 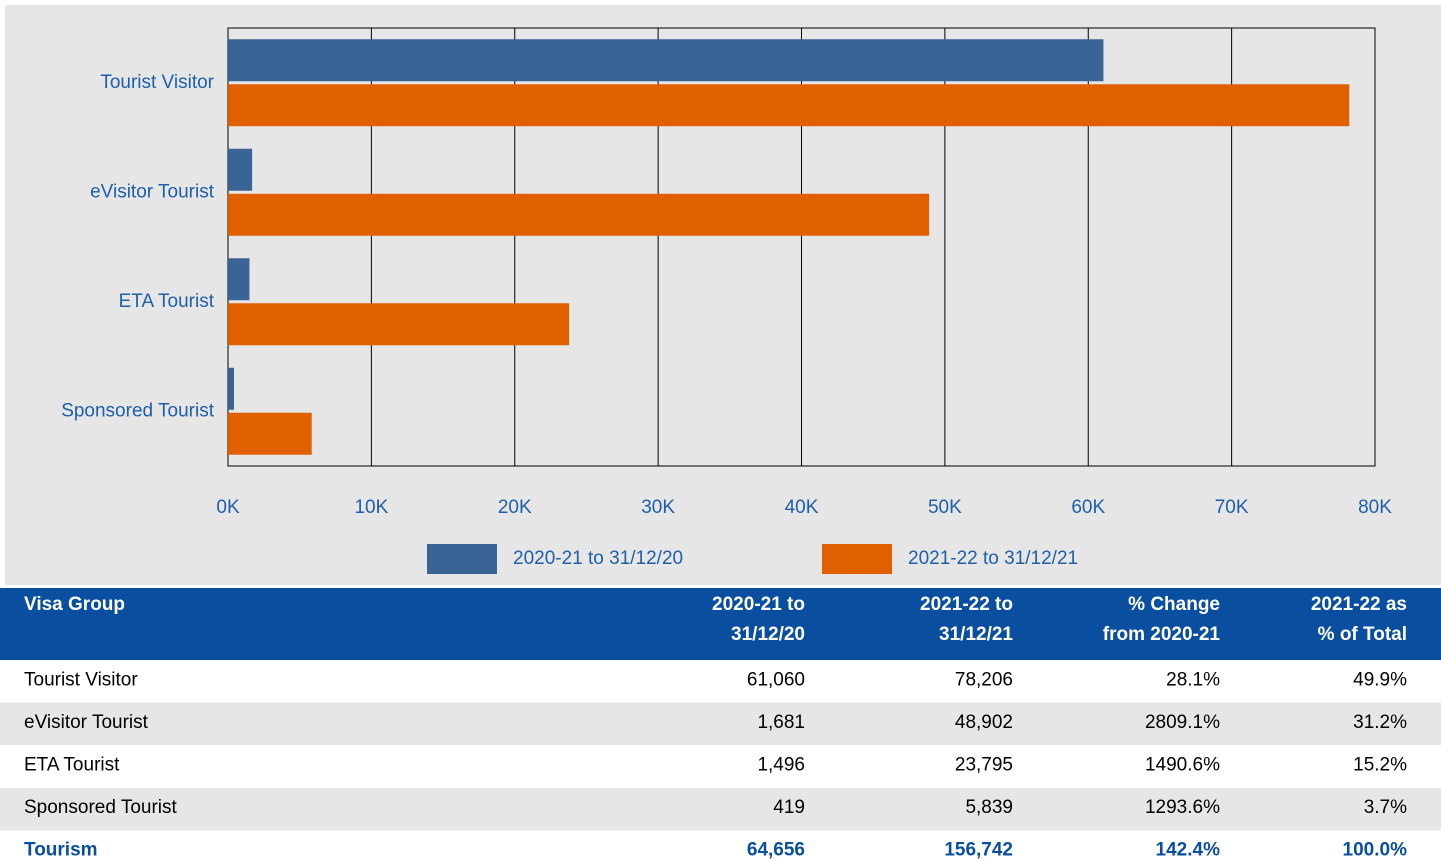 What do you see at coordinates (1375, 507) in the screenshot?
I see `x-tick-label: 80K` at bounding box center [1375, 507].